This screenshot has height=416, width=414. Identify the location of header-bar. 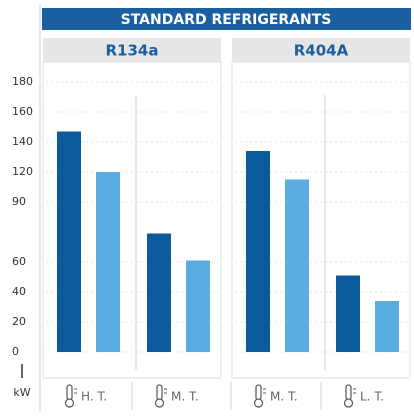
(226, 19).